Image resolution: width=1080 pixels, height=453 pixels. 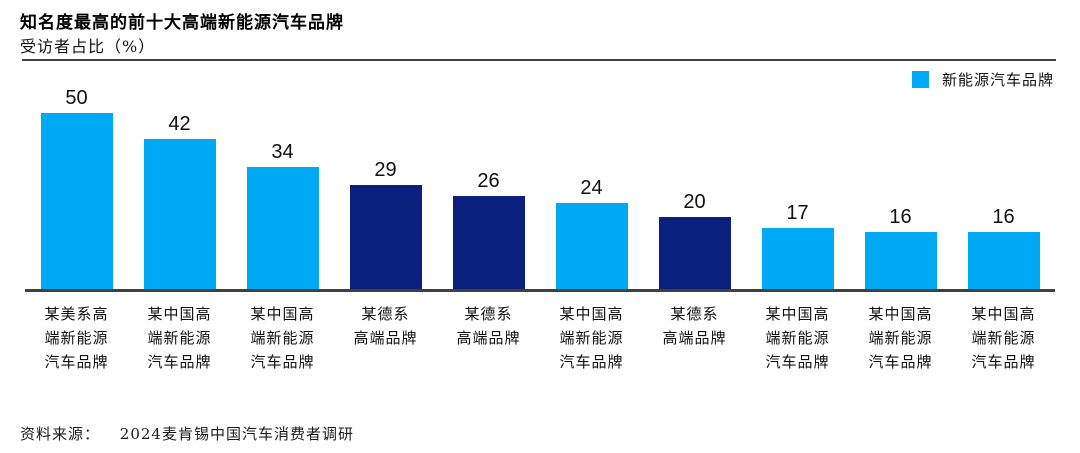 I want to click on bar-column: 29, so click(x=385, y=188).